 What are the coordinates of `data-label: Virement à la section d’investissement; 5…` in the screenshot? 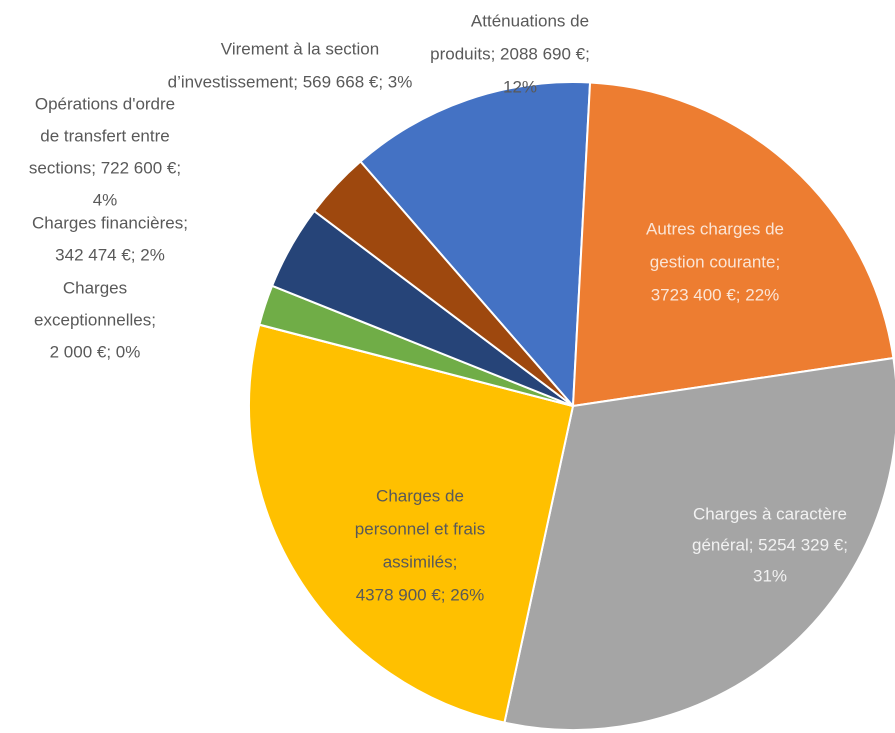 It's located at (290, 65).